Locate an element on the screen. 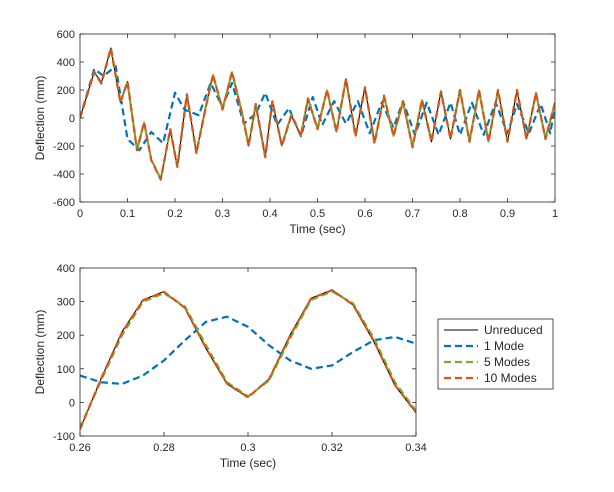  legend: Unreduced 1 Mode 5 Modes 10 Modes is located at coordinates (495, 354).